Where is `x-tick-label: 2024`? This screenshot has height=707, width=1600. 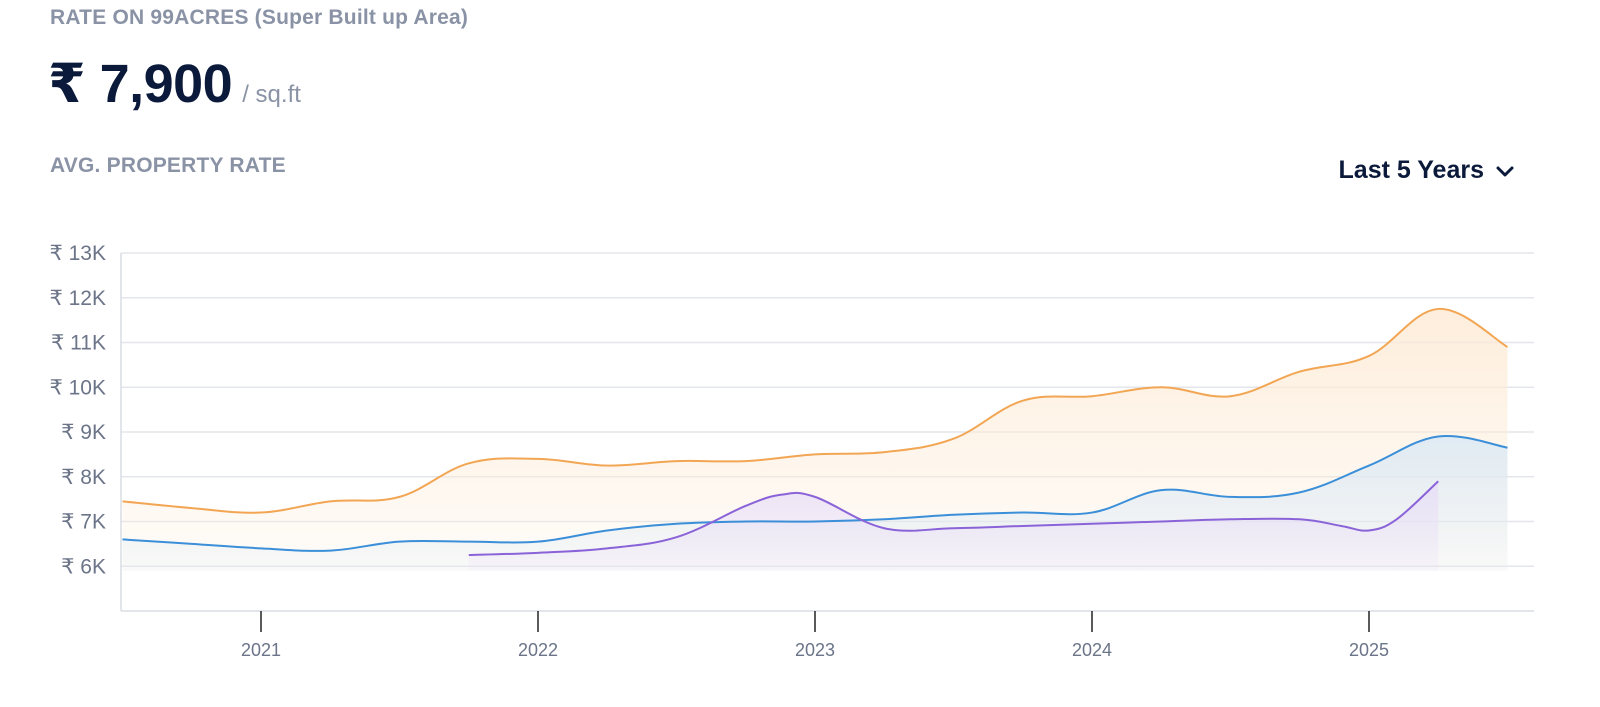 x-tick-label: 2024 is located at coordinates (1092, 650).